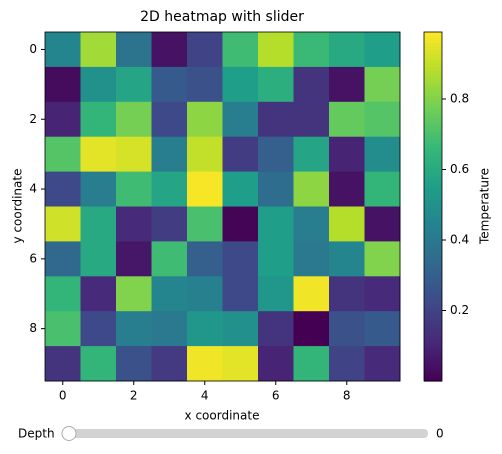 This screenshot has height=454, width=502. Describe the element at coordinates (33, 49) in the screenshot. I see `y-tick-label: 0` at that location.